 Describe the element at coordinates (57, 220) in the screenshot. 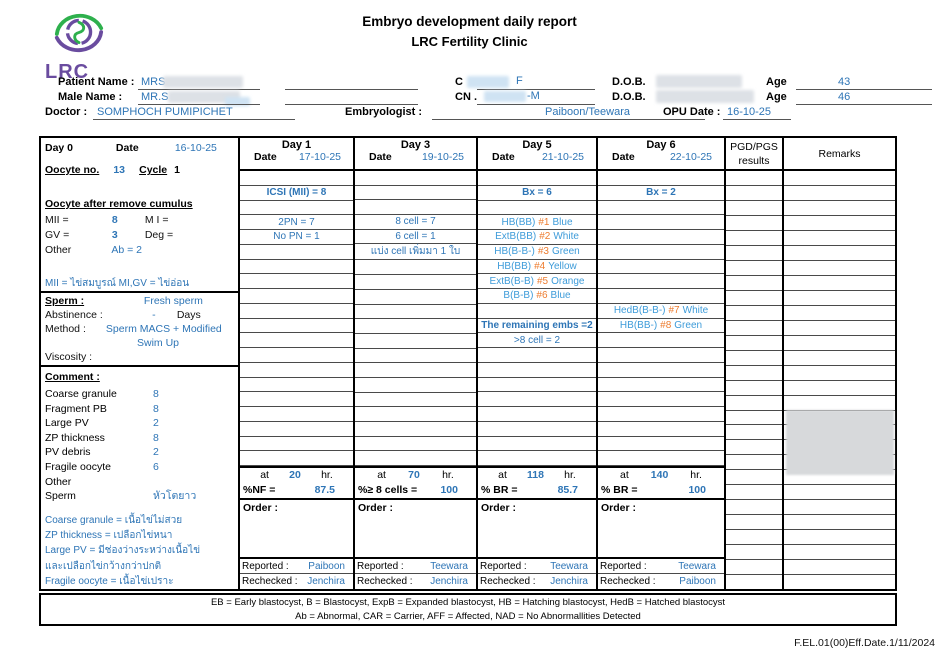

I see `mii-label: MII =` at that location.